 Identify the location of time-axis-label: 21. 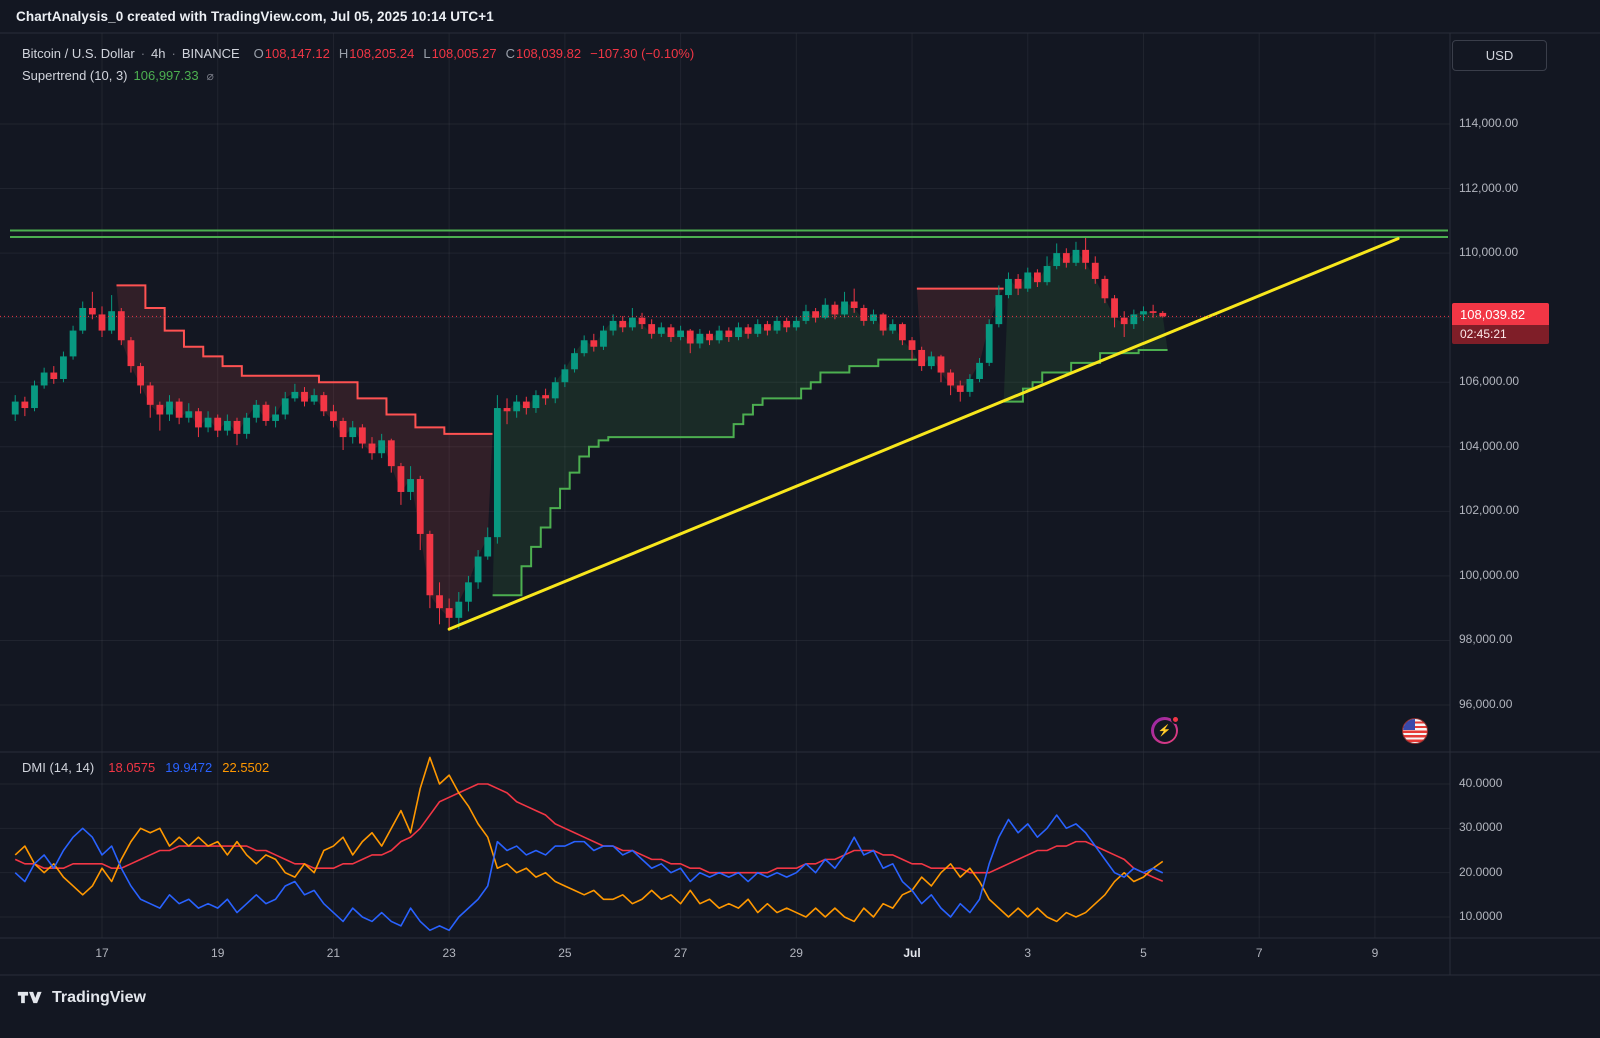
(333, 953).